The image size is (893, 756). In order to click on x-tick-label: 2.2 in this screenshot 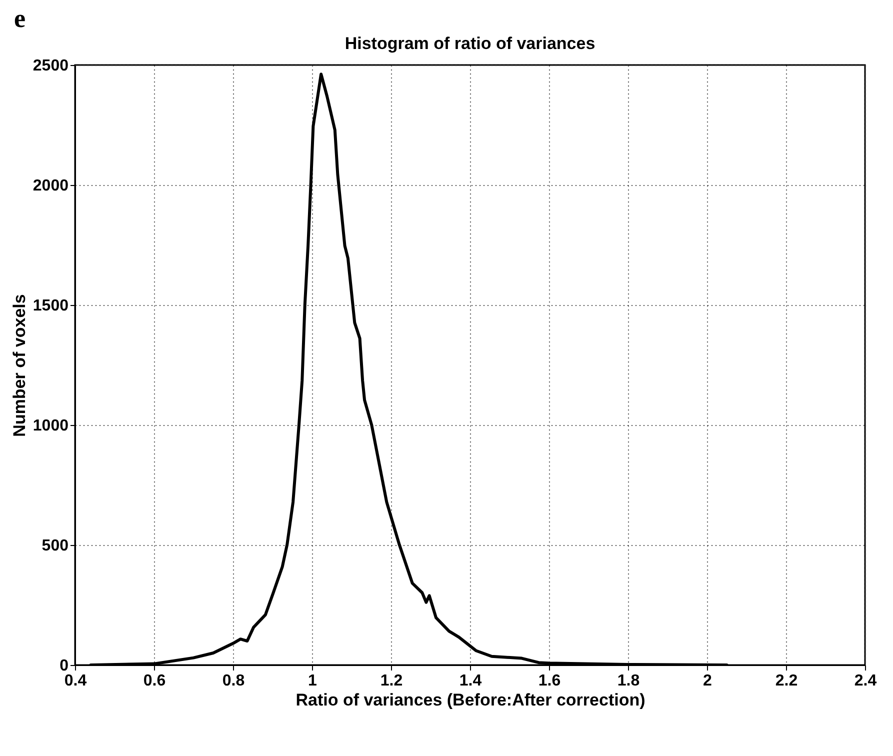, I will do `click(786, 681)`.